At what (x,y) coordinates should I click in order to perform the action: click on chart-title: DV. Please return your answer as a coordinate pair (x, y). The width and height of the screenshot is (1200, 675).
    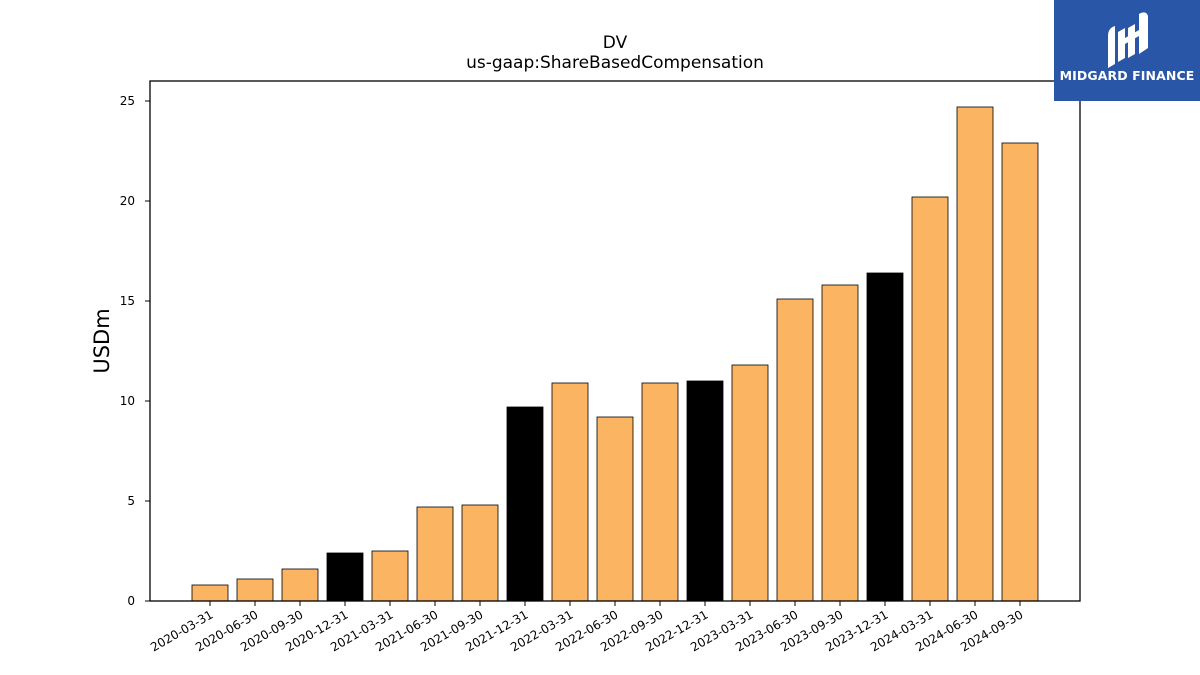
    Looking at the image, I should click on (615, 43).